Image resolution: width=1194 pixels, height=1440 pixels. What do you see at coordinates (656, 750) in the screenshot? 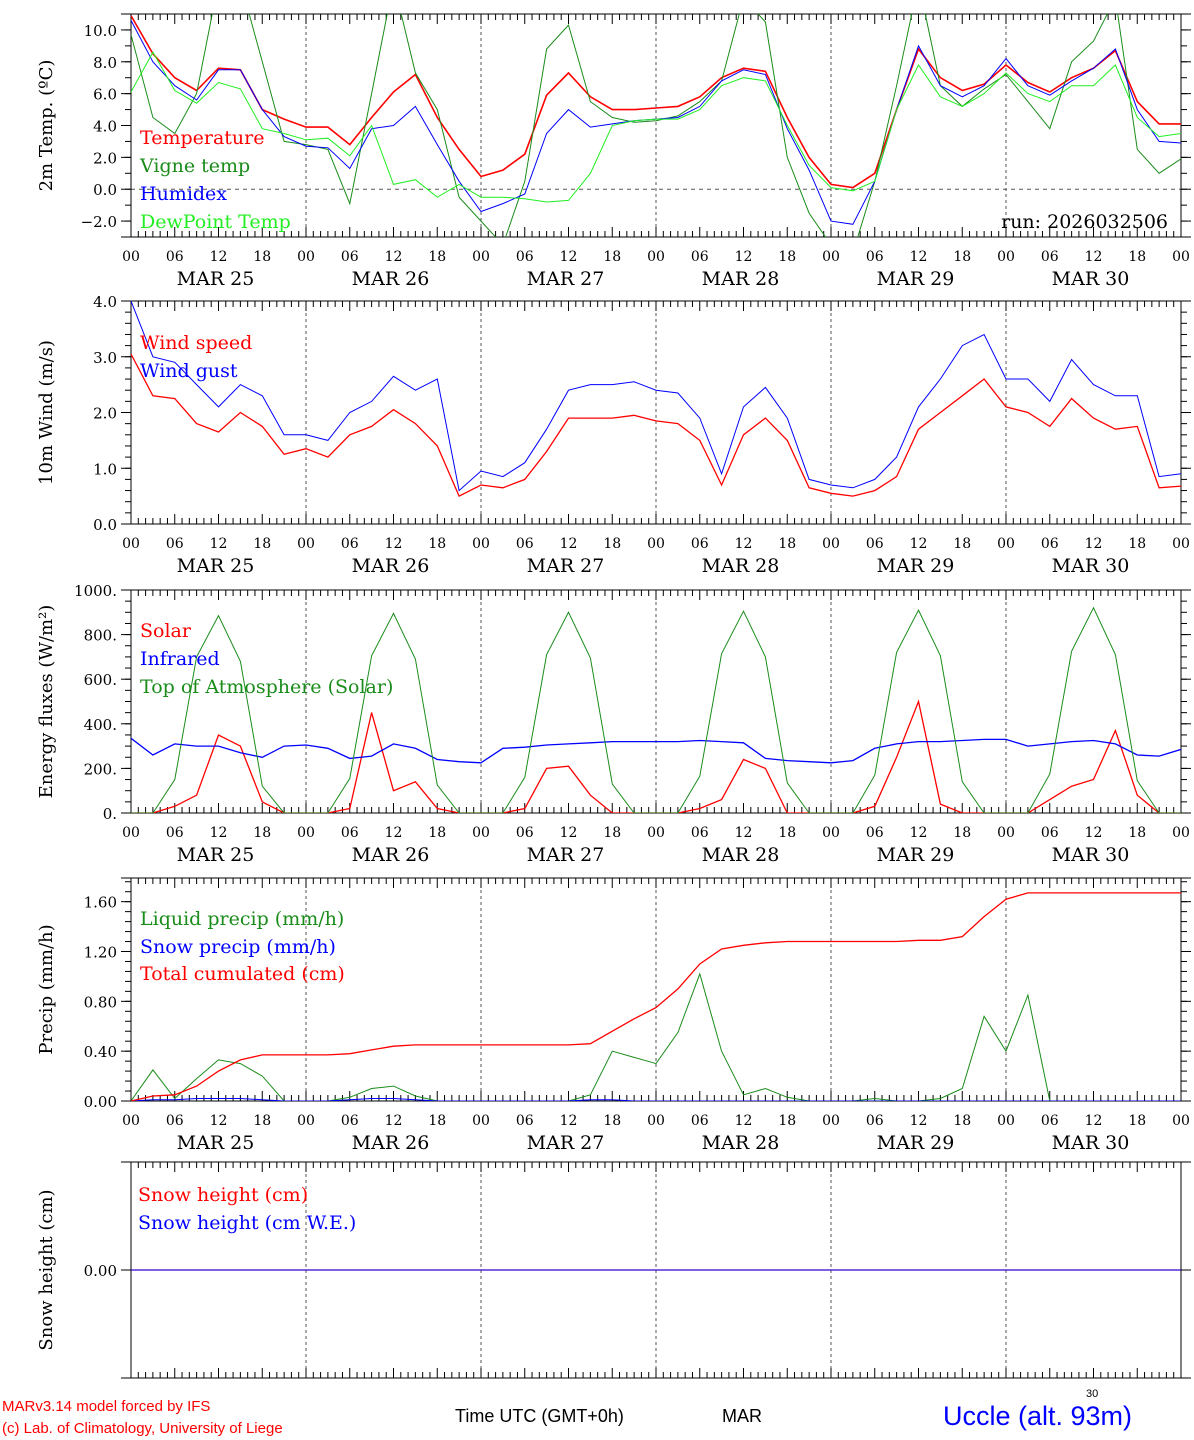
I see `series-line-infrared` at bounding box center [656, 750].